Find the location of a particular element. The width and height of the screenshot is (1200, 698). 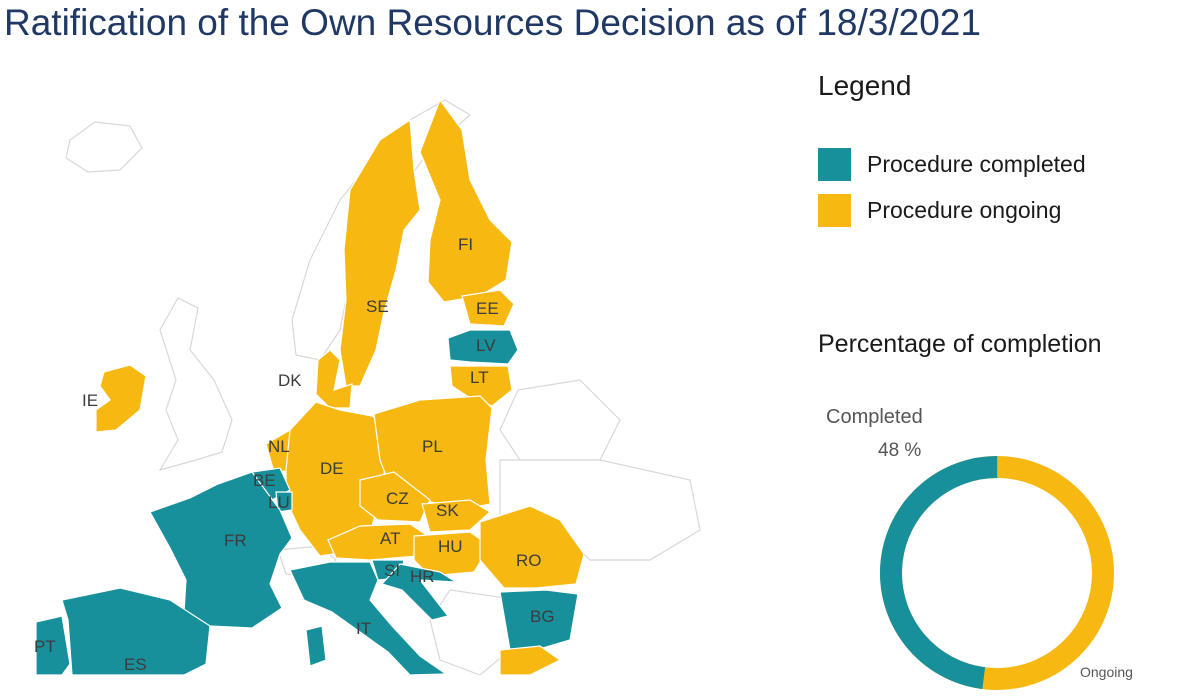

label-lt: LT is located at coordinates (479, 377).